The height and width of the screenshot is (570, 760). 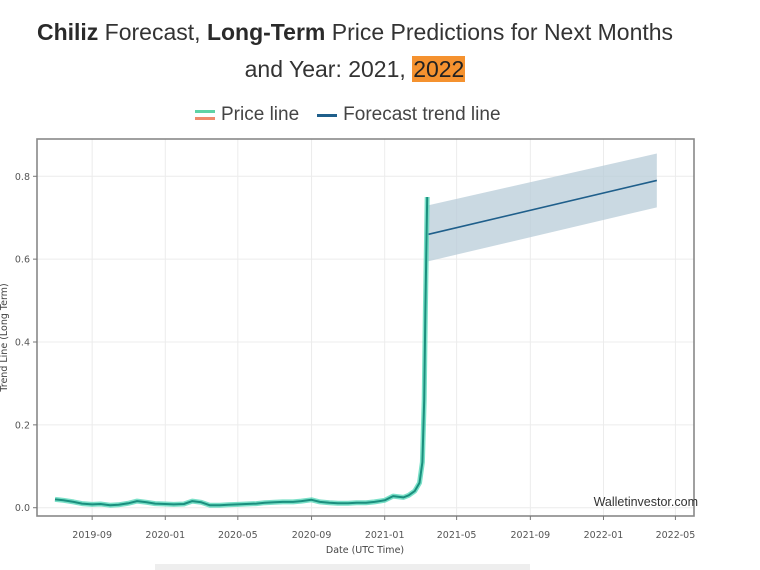 I want to click on title-highlight-year: 2022, so click(x=439, y=69).